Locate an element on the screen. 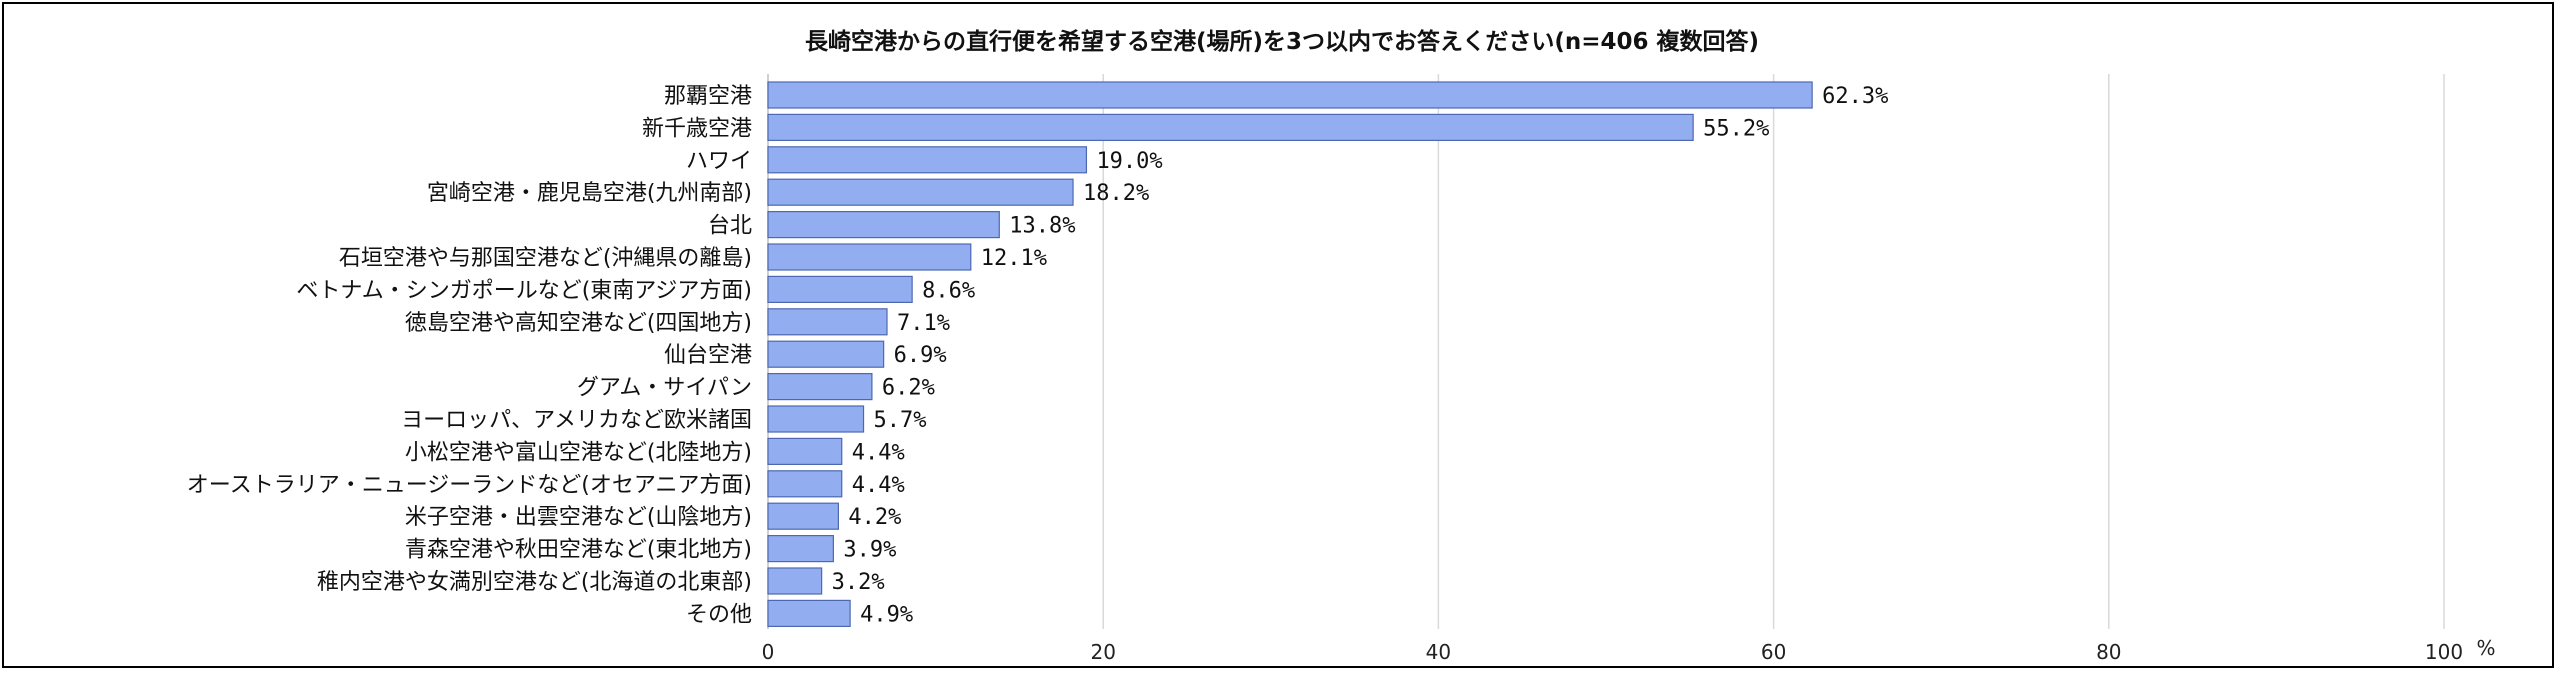  value-label: 4.9% is located at coordinates (886, 614).